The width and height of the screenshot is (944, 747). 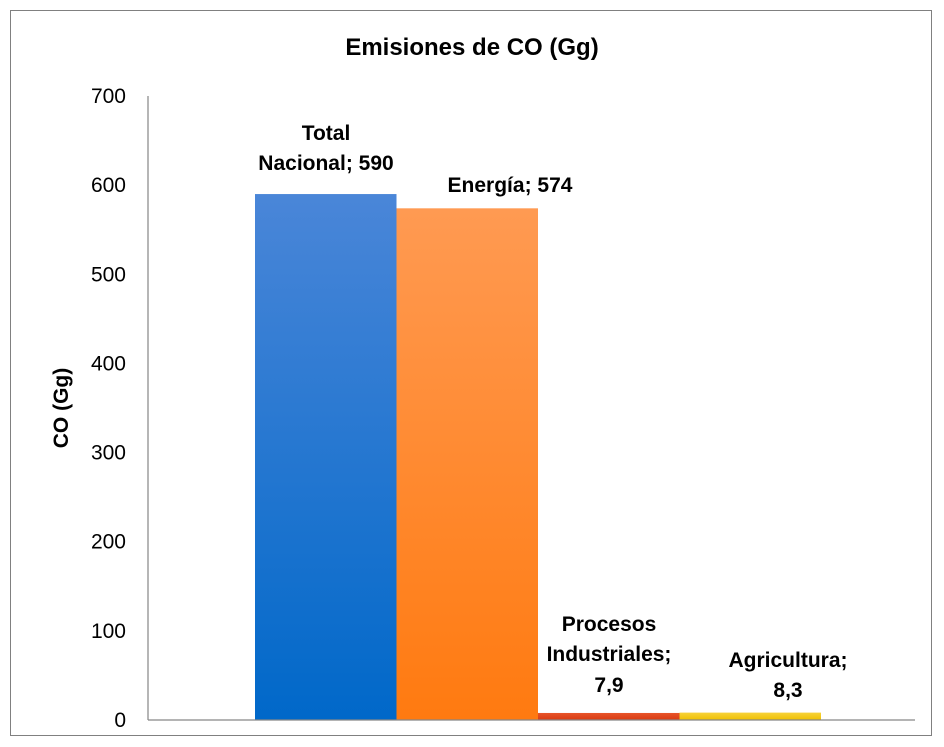 I want to click on data-label: Energía; 574, so click(x=510, y=185).